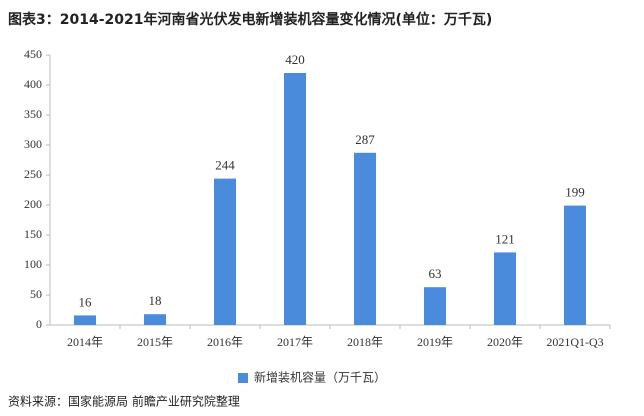 The height and width of the screenshot is (416, 644). I want to click on y-tick-label: 400, so click(33, 84).